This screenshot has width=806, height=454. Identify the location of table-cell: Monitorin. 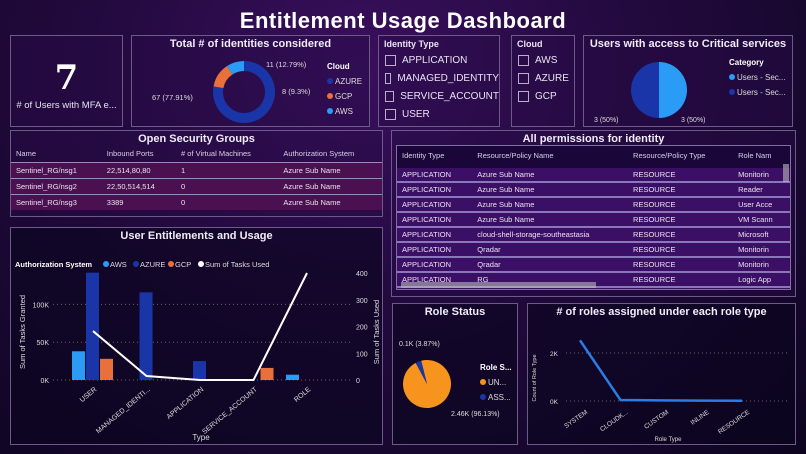
(761, 265).